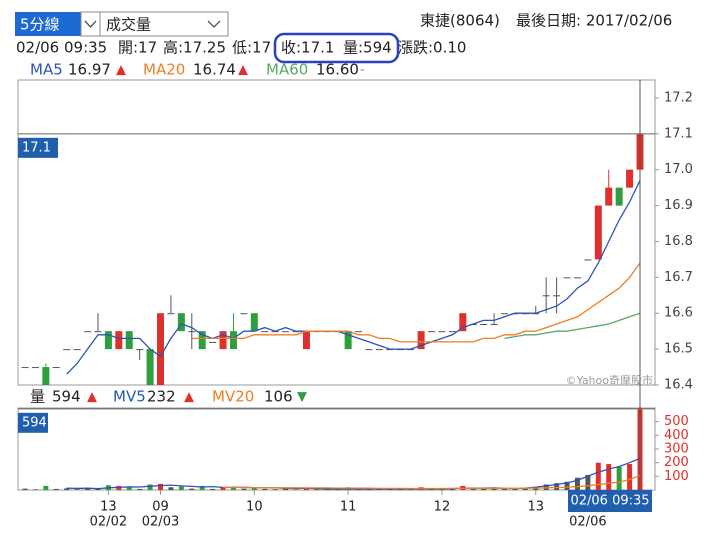 The width and height of the screenshot is (720, 548). Describe the element at coordinates (678, 133) in the screenshot. I see `y-tick-label: 17.1` at that location.